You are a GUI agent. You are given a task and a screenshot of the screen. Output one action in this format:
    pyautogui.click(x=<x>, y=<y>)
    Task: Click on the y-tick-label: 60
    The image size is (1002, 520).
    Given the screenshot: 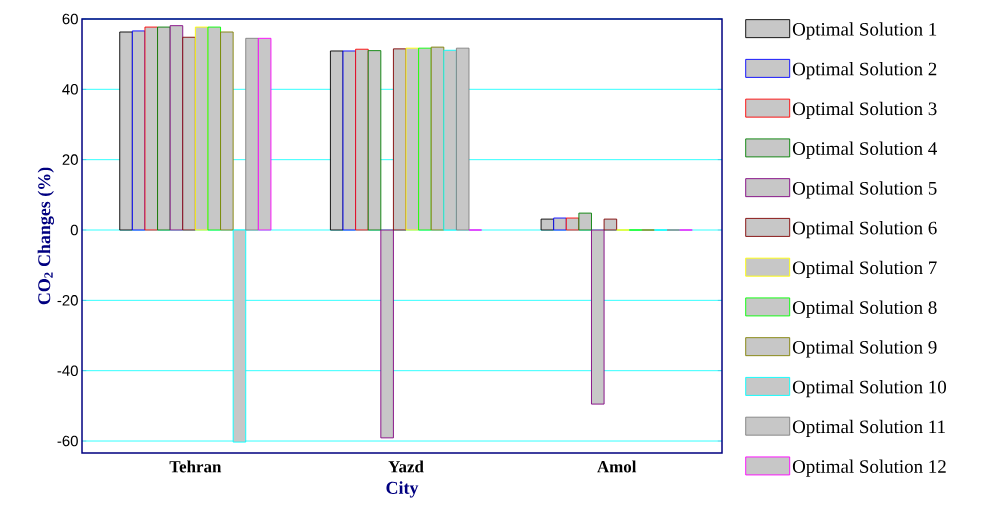 What is the action you would take?
    pyautogui.click(x=70, y=19)
    